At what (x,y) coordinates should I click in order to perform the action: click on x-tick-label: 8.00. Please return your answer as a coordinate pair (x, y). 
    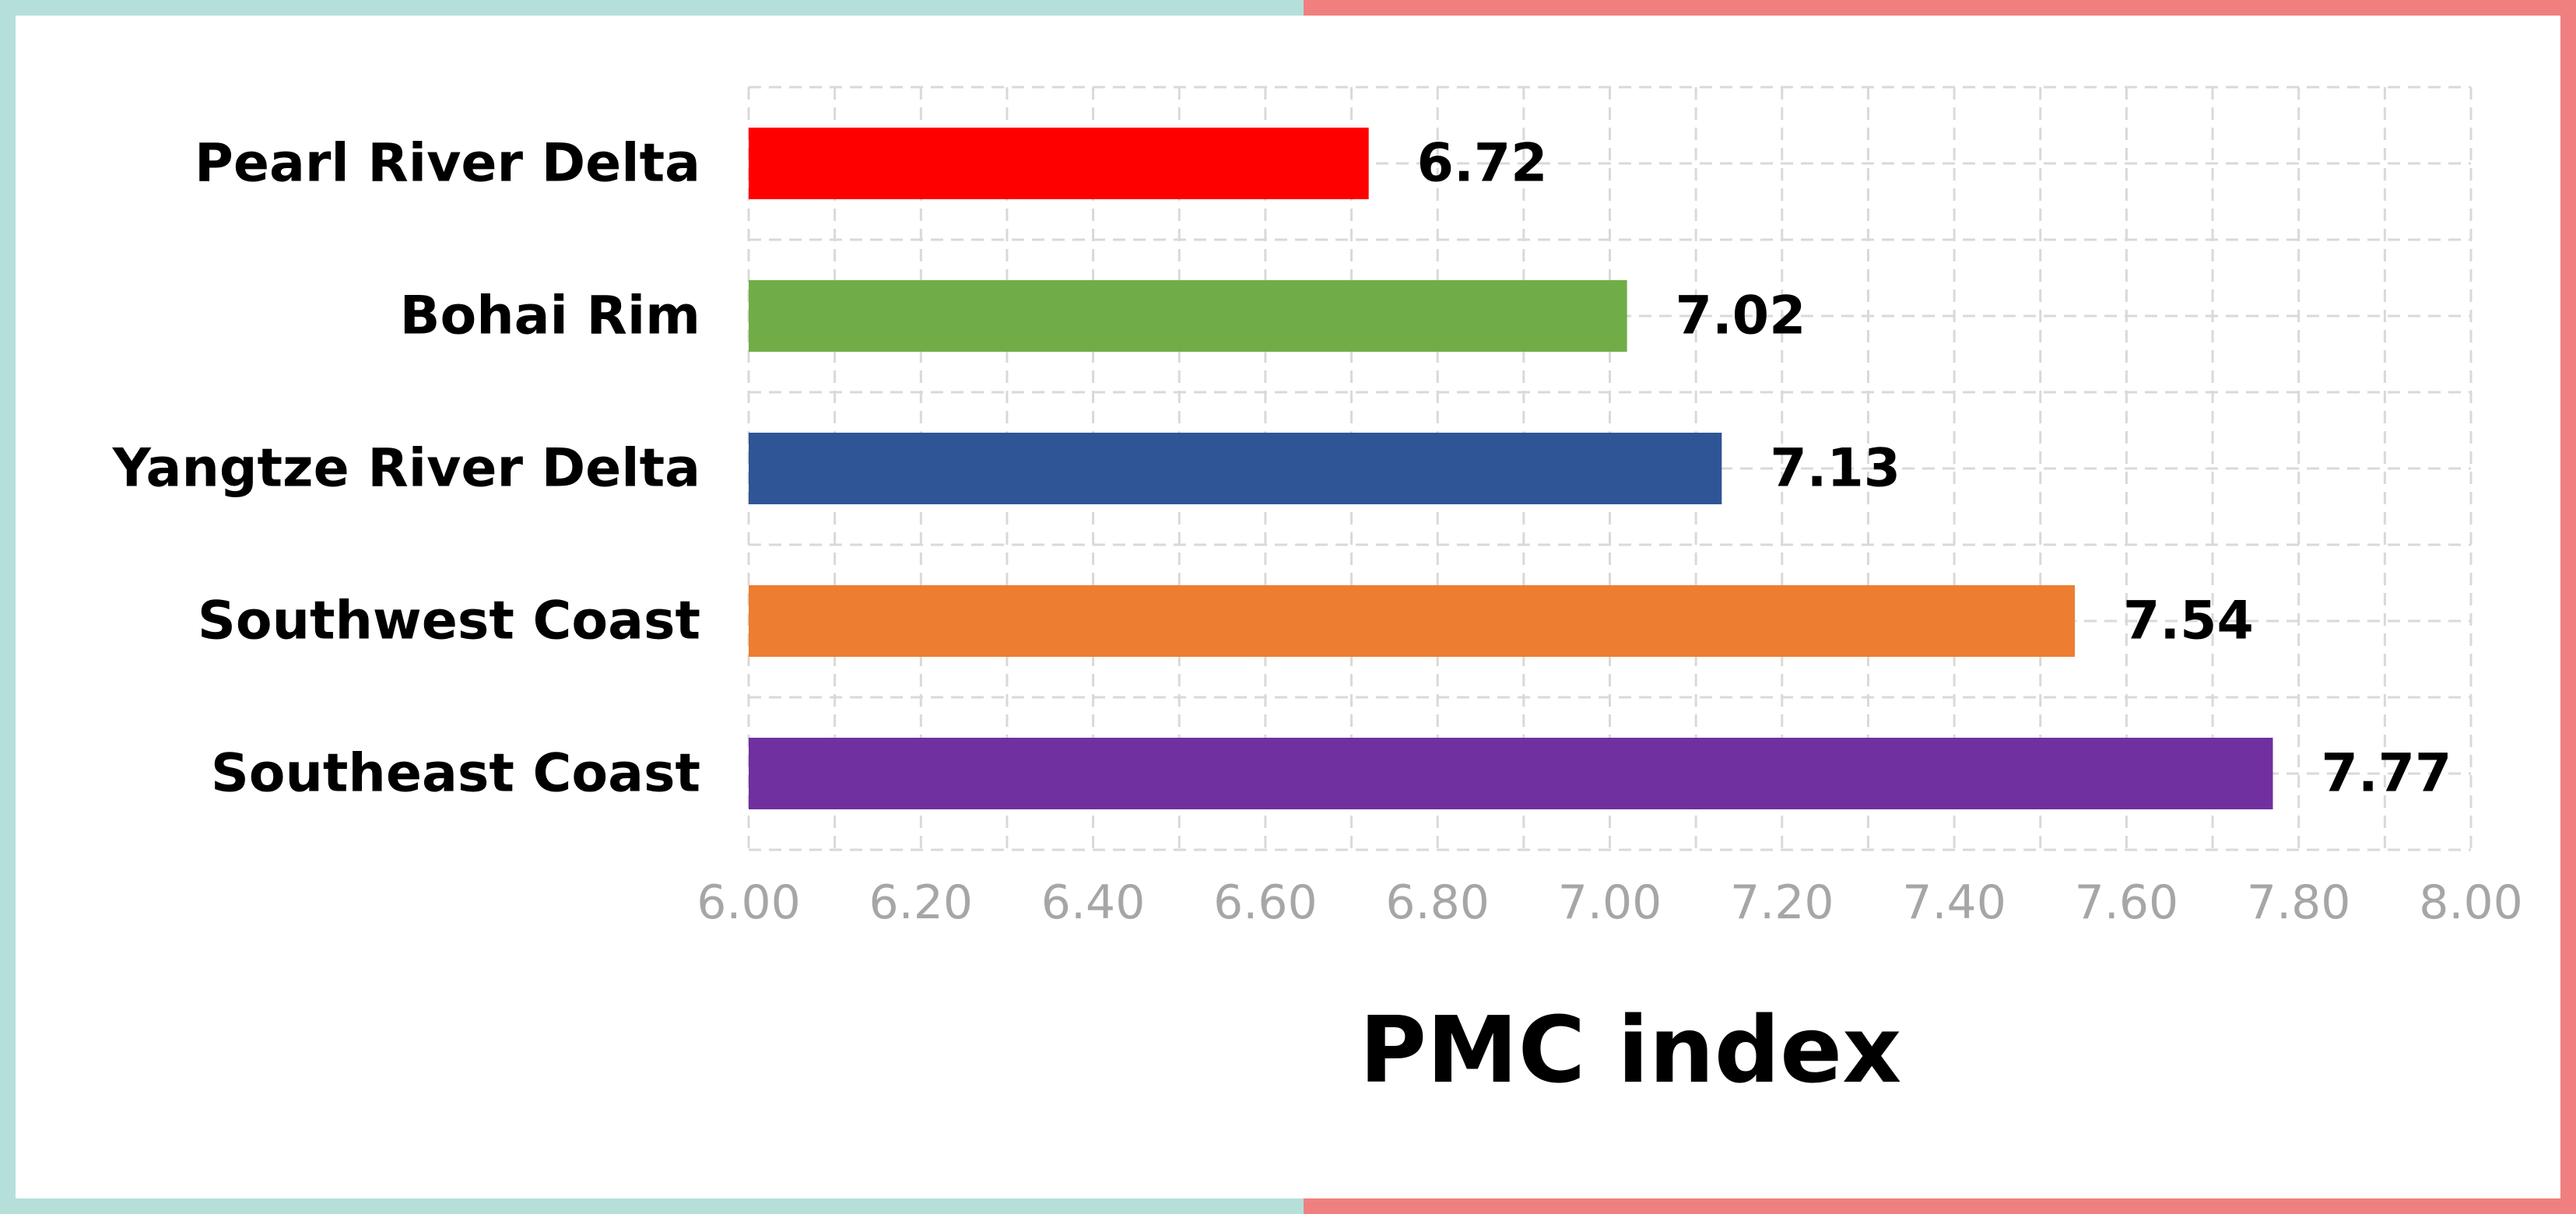
    Looking at the image, I should click on (2471, 902).